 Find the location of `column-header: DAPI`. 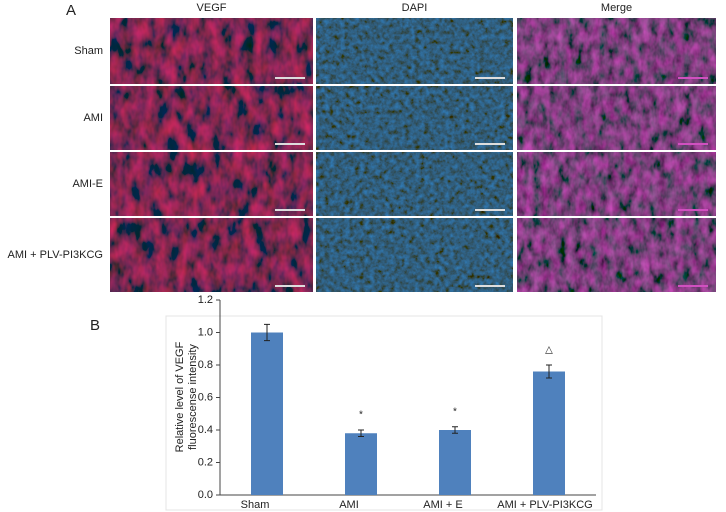

column-header: DAPI is located at coordinates (415, 8).